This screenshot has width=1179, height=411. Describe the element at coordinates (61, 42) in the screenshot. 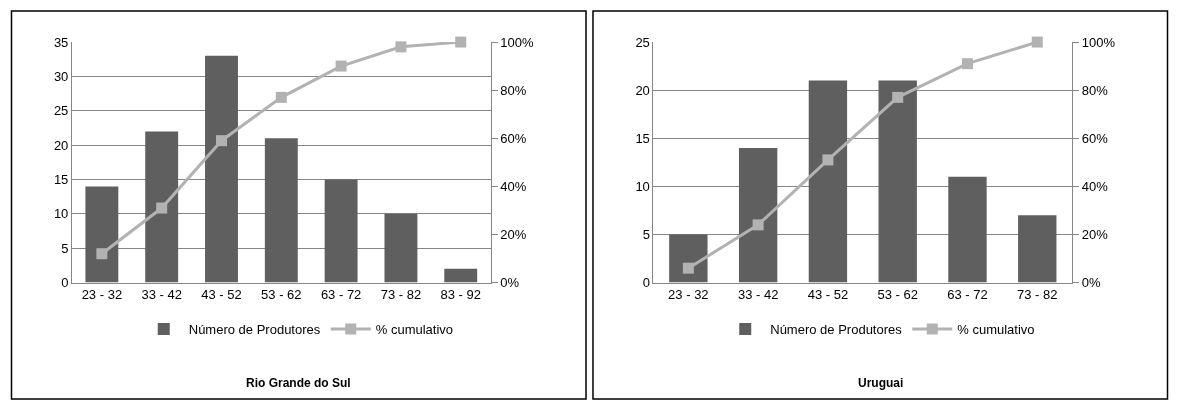

I see `y-tick-label: 35` at that location.